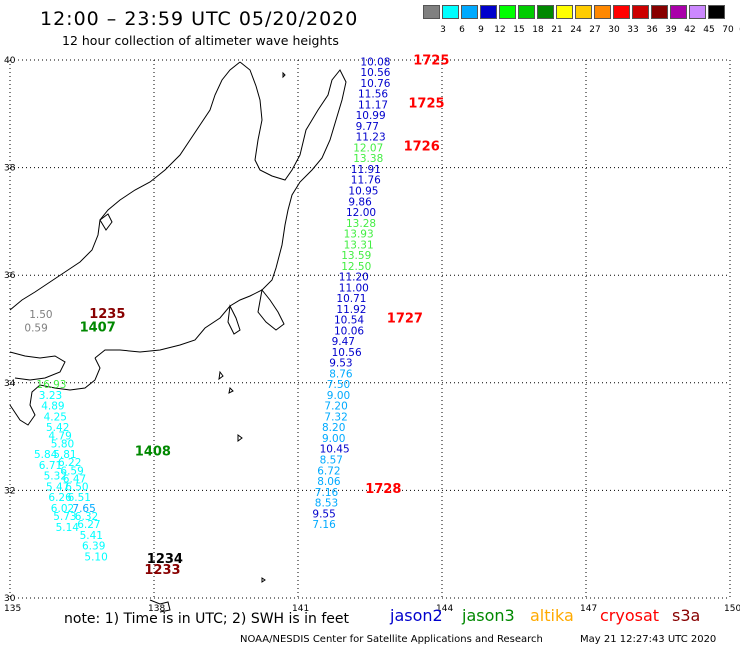 This screenshot has height=650, width=740. What do you see at coordinates (50, 396) in the screenshot?
I see `swh-value: 3.23` at bounding box center [50, 396].